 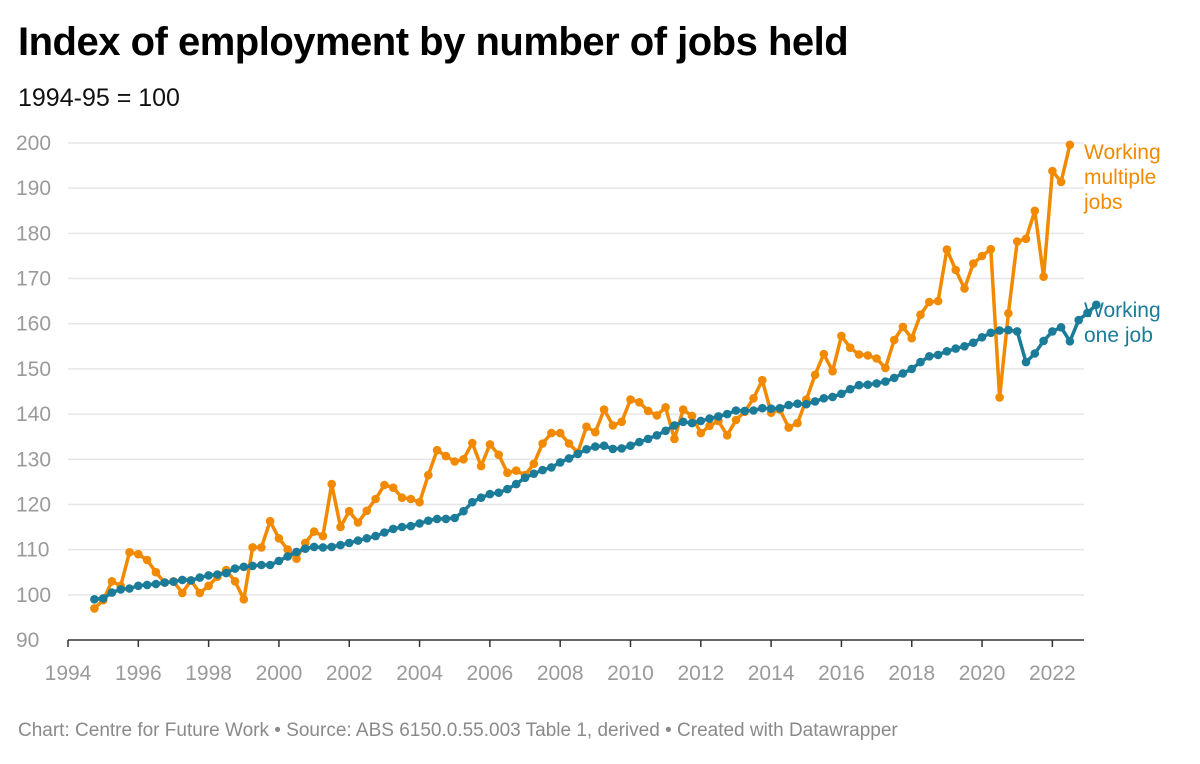 I want to click on series-label-line: multiple, so click(x=1120, y=177).